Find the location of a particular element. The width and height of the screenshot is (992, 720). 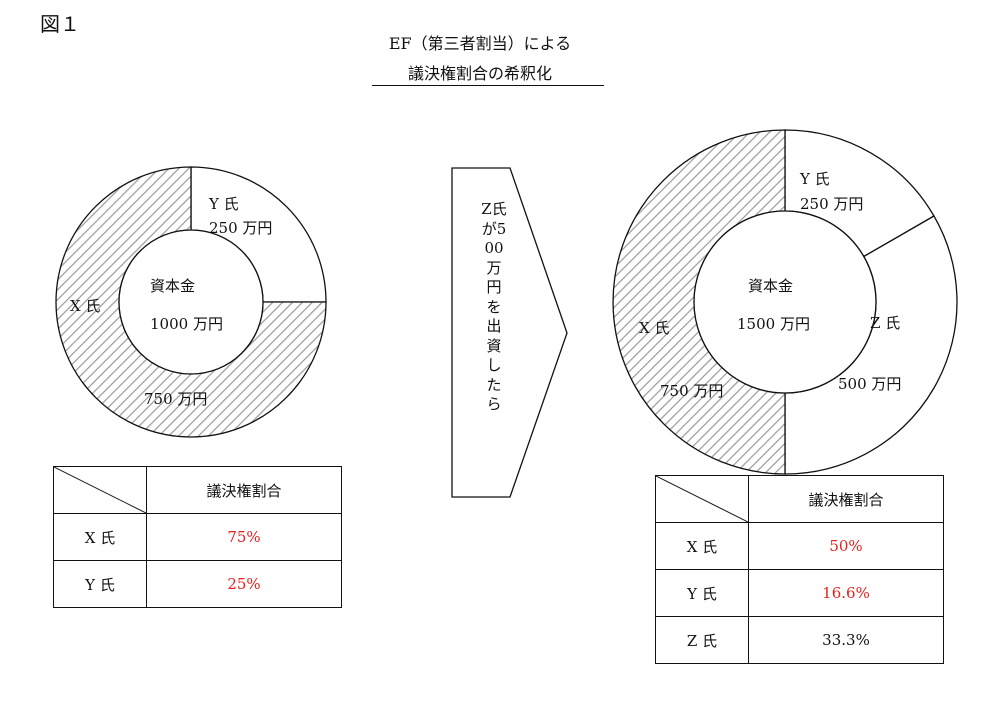

voting-ratio: 75% is located at coordinates (244, 537).